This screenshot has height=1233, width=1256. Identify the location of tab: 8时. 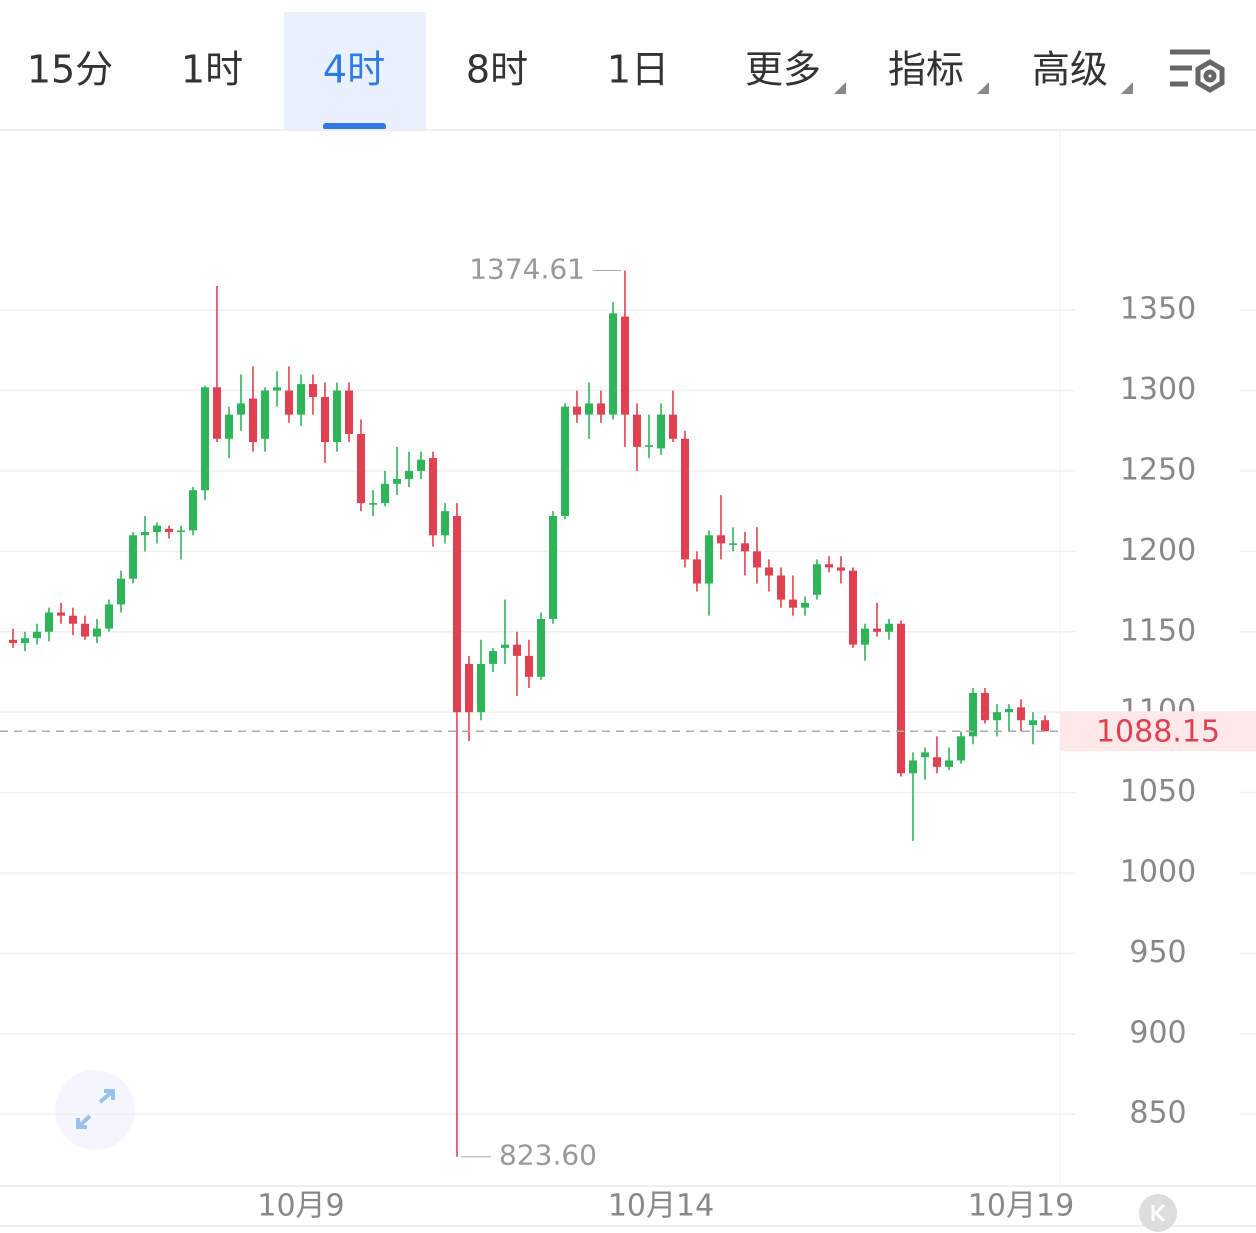
(497, 70).